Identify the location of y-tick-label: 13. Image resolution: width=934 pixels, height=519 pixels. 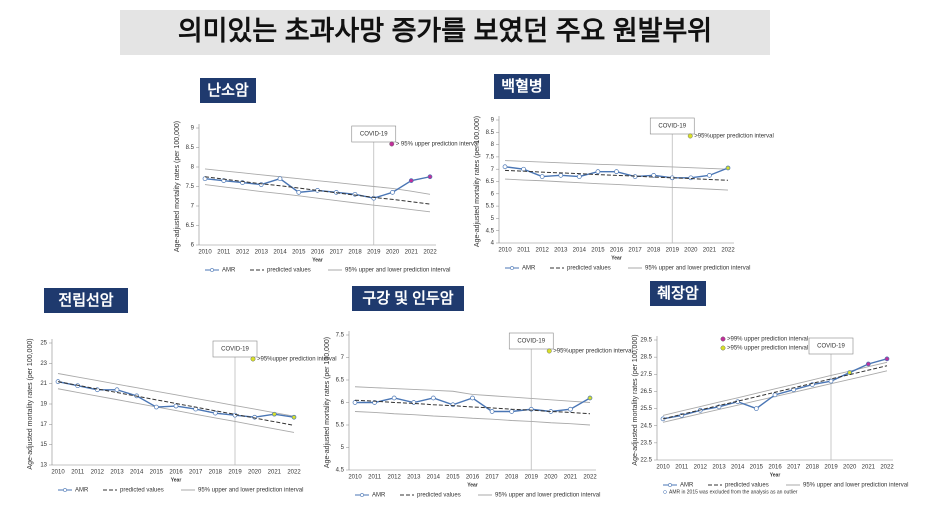
(43, 466).